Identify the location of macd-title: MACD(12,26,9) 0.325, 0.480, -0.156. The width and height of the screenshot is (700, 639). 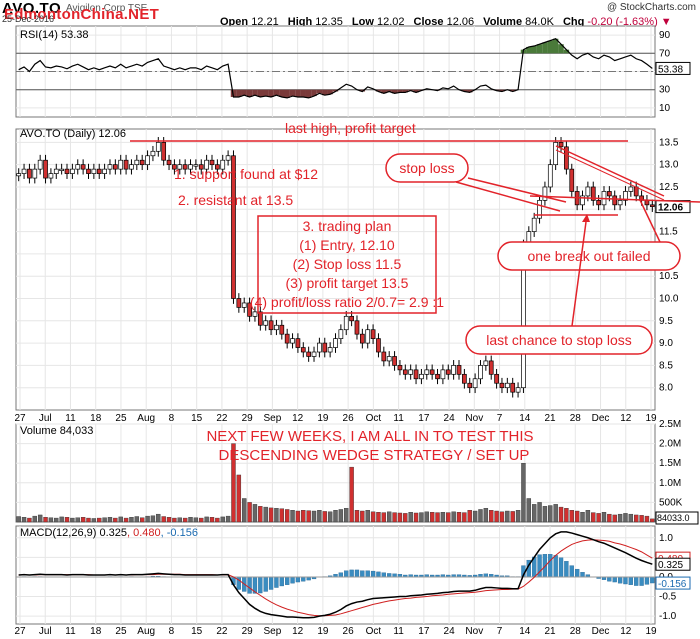
(109, 533).